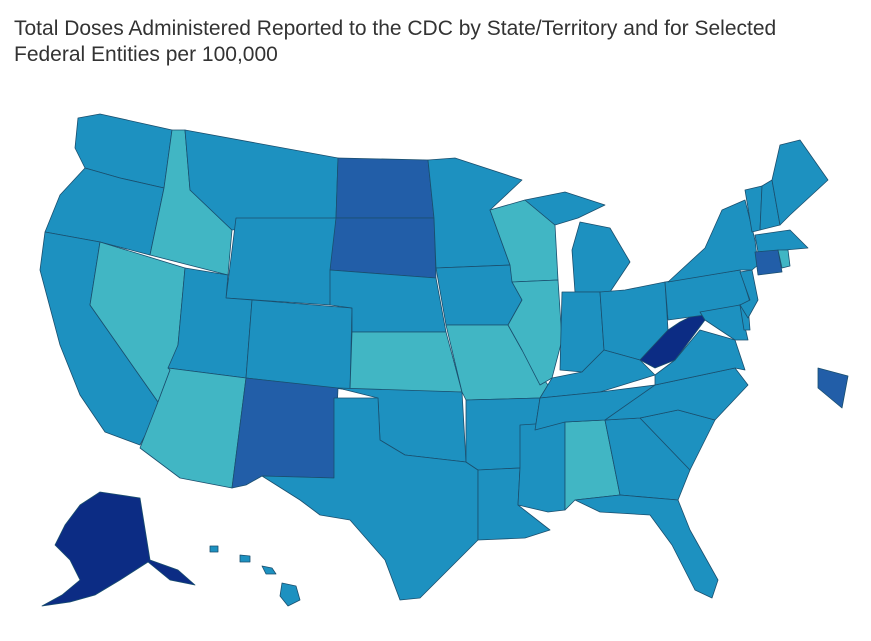 This screenshot has height=641, width=871. Describe the element at coordinates (768, 262) in the screenshot. I see `state-connecticut` at that location.